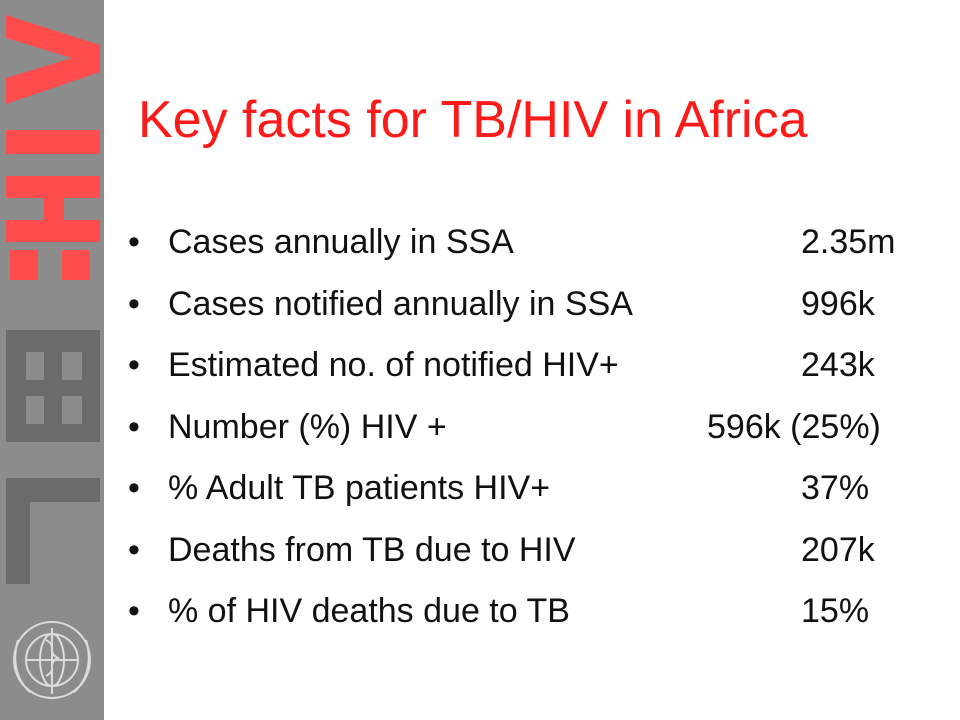  Describe the element at coordinates (848, 242) in the screenshot. I see `fact-value: 2.35m` at that location.